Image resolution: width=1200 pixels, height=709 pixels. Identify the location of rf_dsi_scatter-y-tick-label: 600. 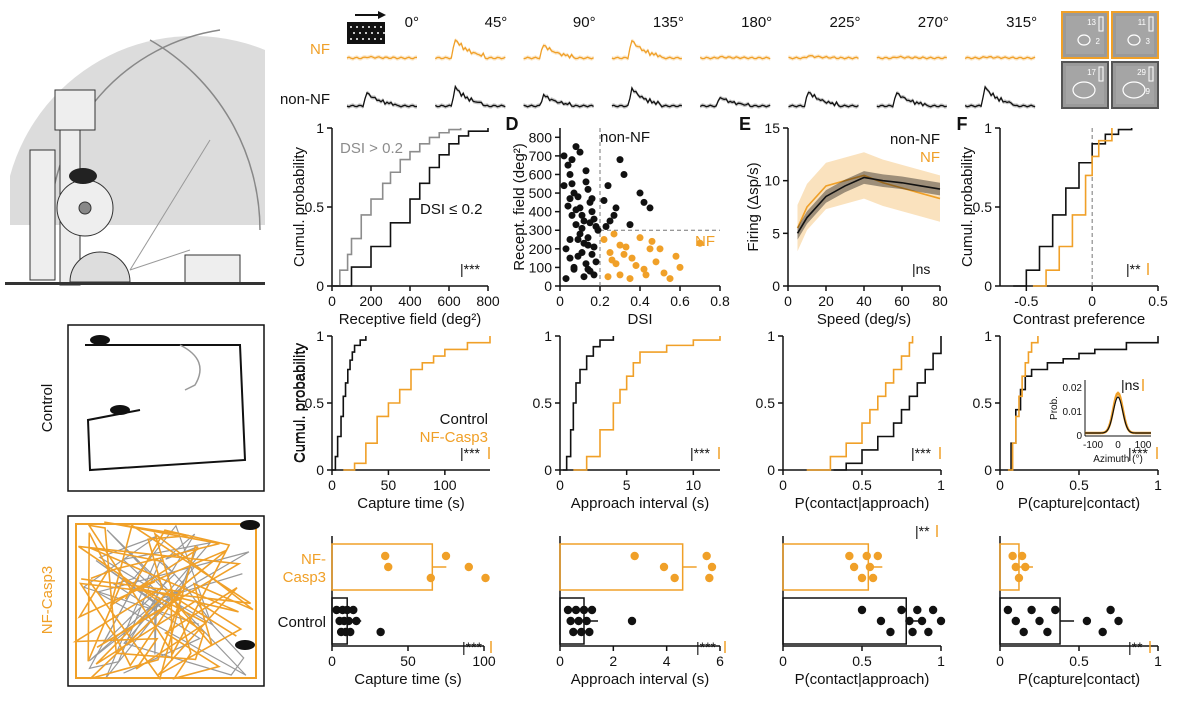
(541, 174).